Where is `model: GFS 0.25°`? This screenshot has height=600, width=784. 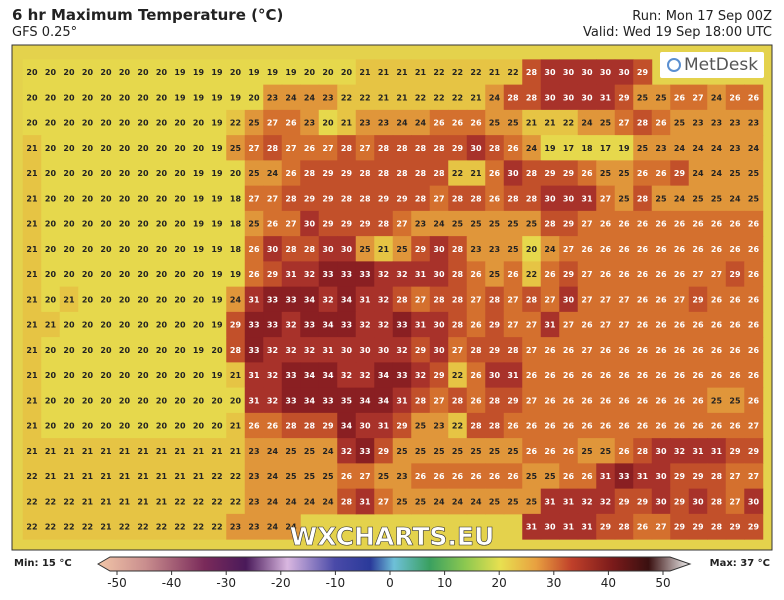
model: GFS 0.25° is located at coordinates (45, 32).